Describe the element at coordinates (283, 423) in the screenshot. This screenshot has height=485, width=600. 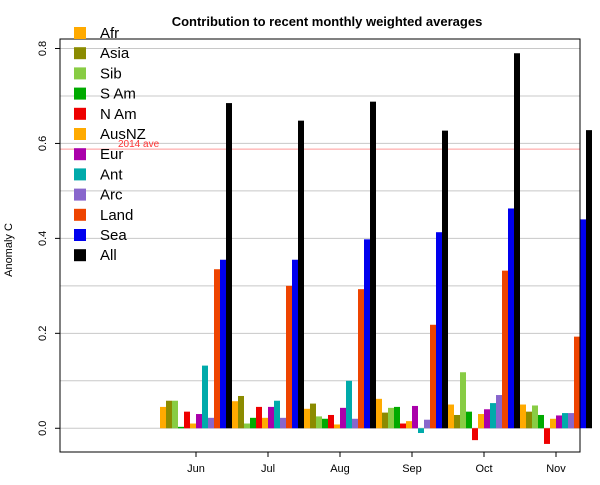
I see `bar-arc-jul` at that location.